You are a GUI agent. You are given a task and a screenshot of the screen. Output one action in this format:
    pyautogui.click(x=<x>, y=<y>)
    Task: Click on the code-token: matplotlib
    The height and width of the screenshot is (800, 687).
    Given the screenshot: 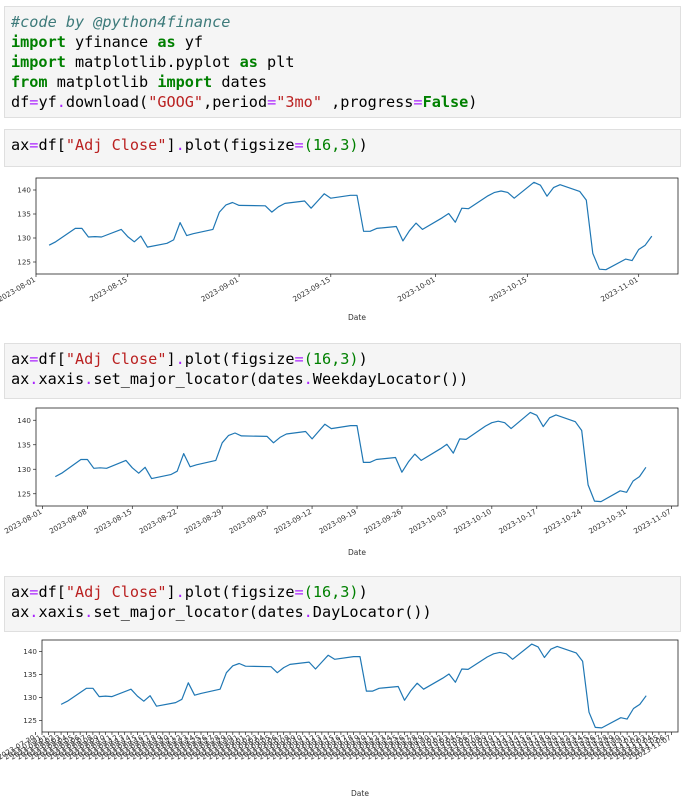 What is the action you would take?
    pyautogui.click(x=102, y=82)
    